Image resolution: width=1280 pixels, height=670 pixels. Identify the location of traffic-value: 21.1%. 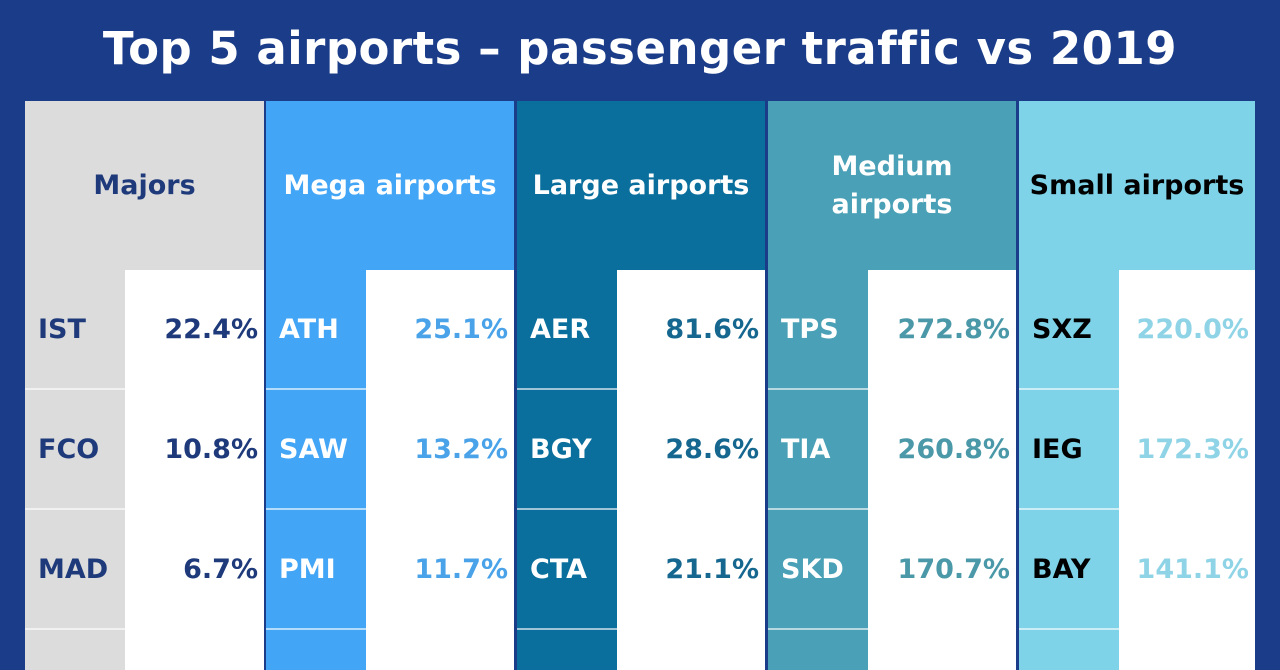
(712, 569).